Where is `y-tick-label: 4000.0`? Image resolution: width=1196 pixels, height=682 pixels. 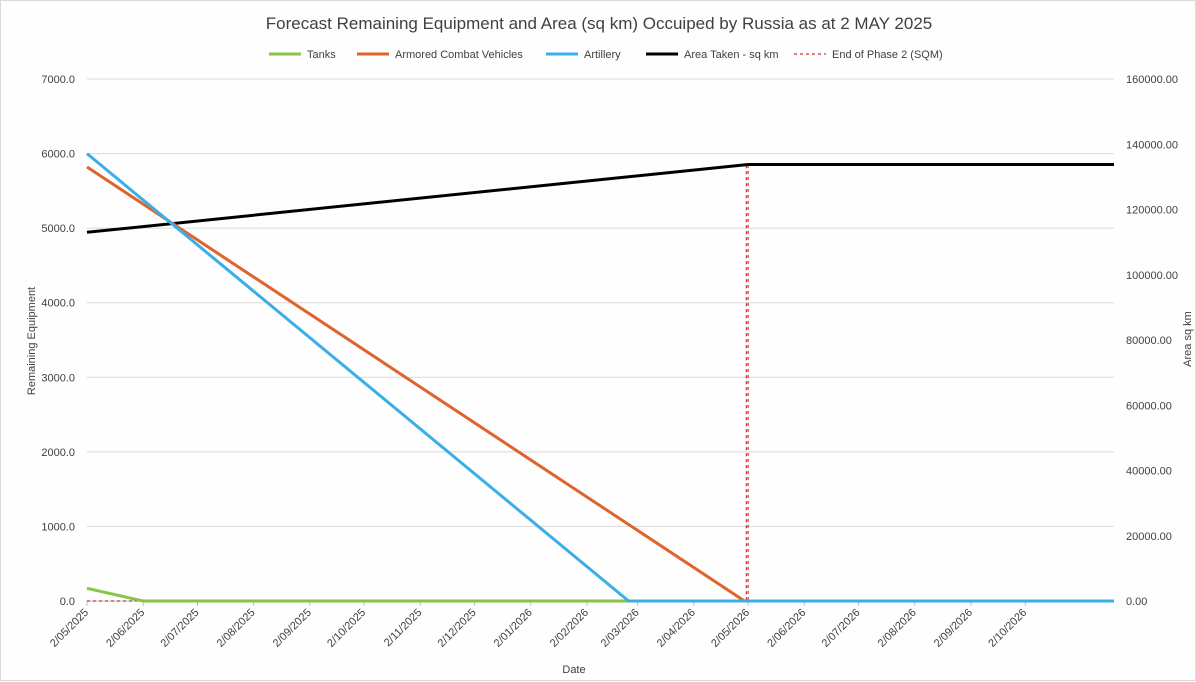
y-tick-label: 4000.0 is located at coordinates (58, 304).